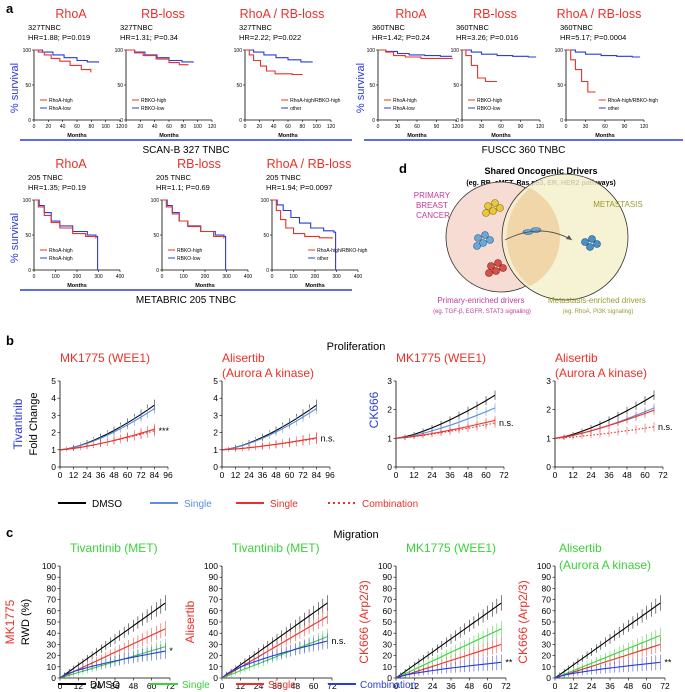  What do you see at coordinates (214, 622) in the screenshot?
I see `ytick-label: 50` at bounding box center [214, 622].